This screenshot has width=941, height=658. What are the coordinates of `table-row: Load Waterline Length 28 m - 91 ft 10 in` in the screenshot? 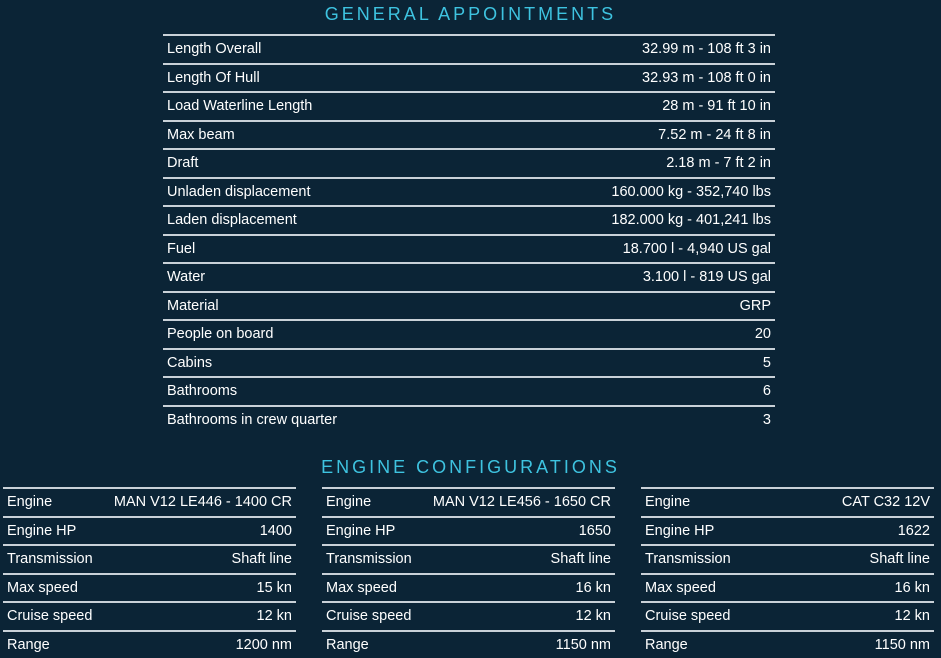 It's located at (469, 105).